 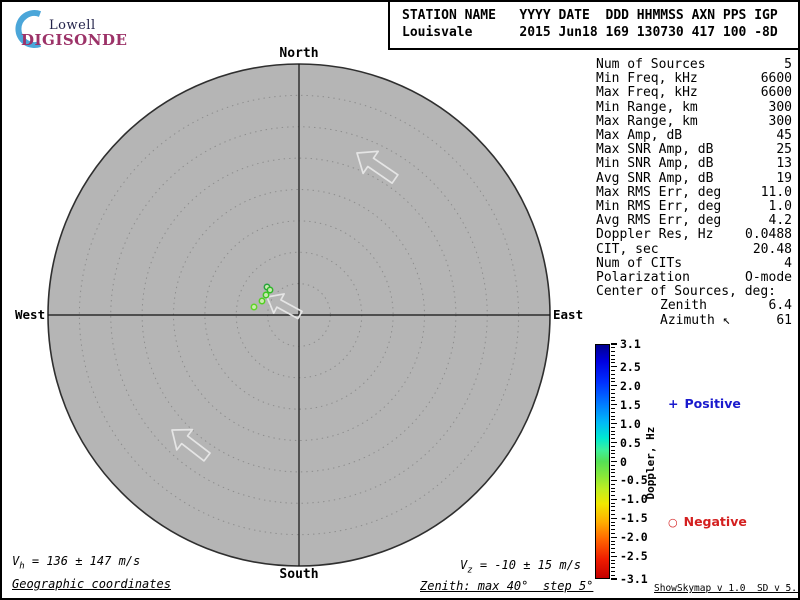 I want to click on vz-symbol: V, so click(x=464, y=565).